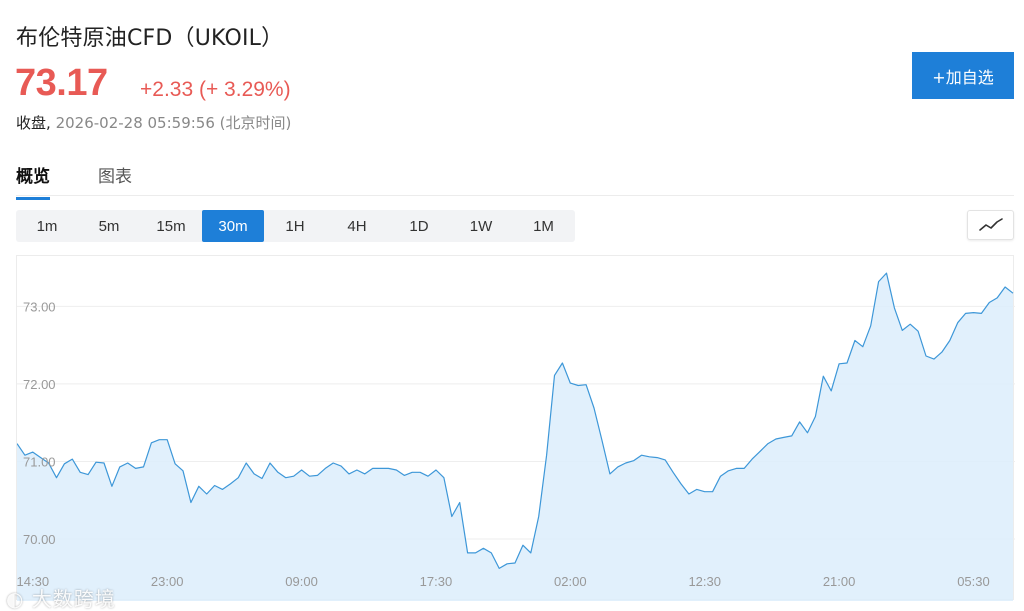 This screenshot has height=611, width=1024. What do you see at coordinates (515, 180) in the screenshot?
I see `tab-bar: 概览 图表` at bounding box center [515, 180].